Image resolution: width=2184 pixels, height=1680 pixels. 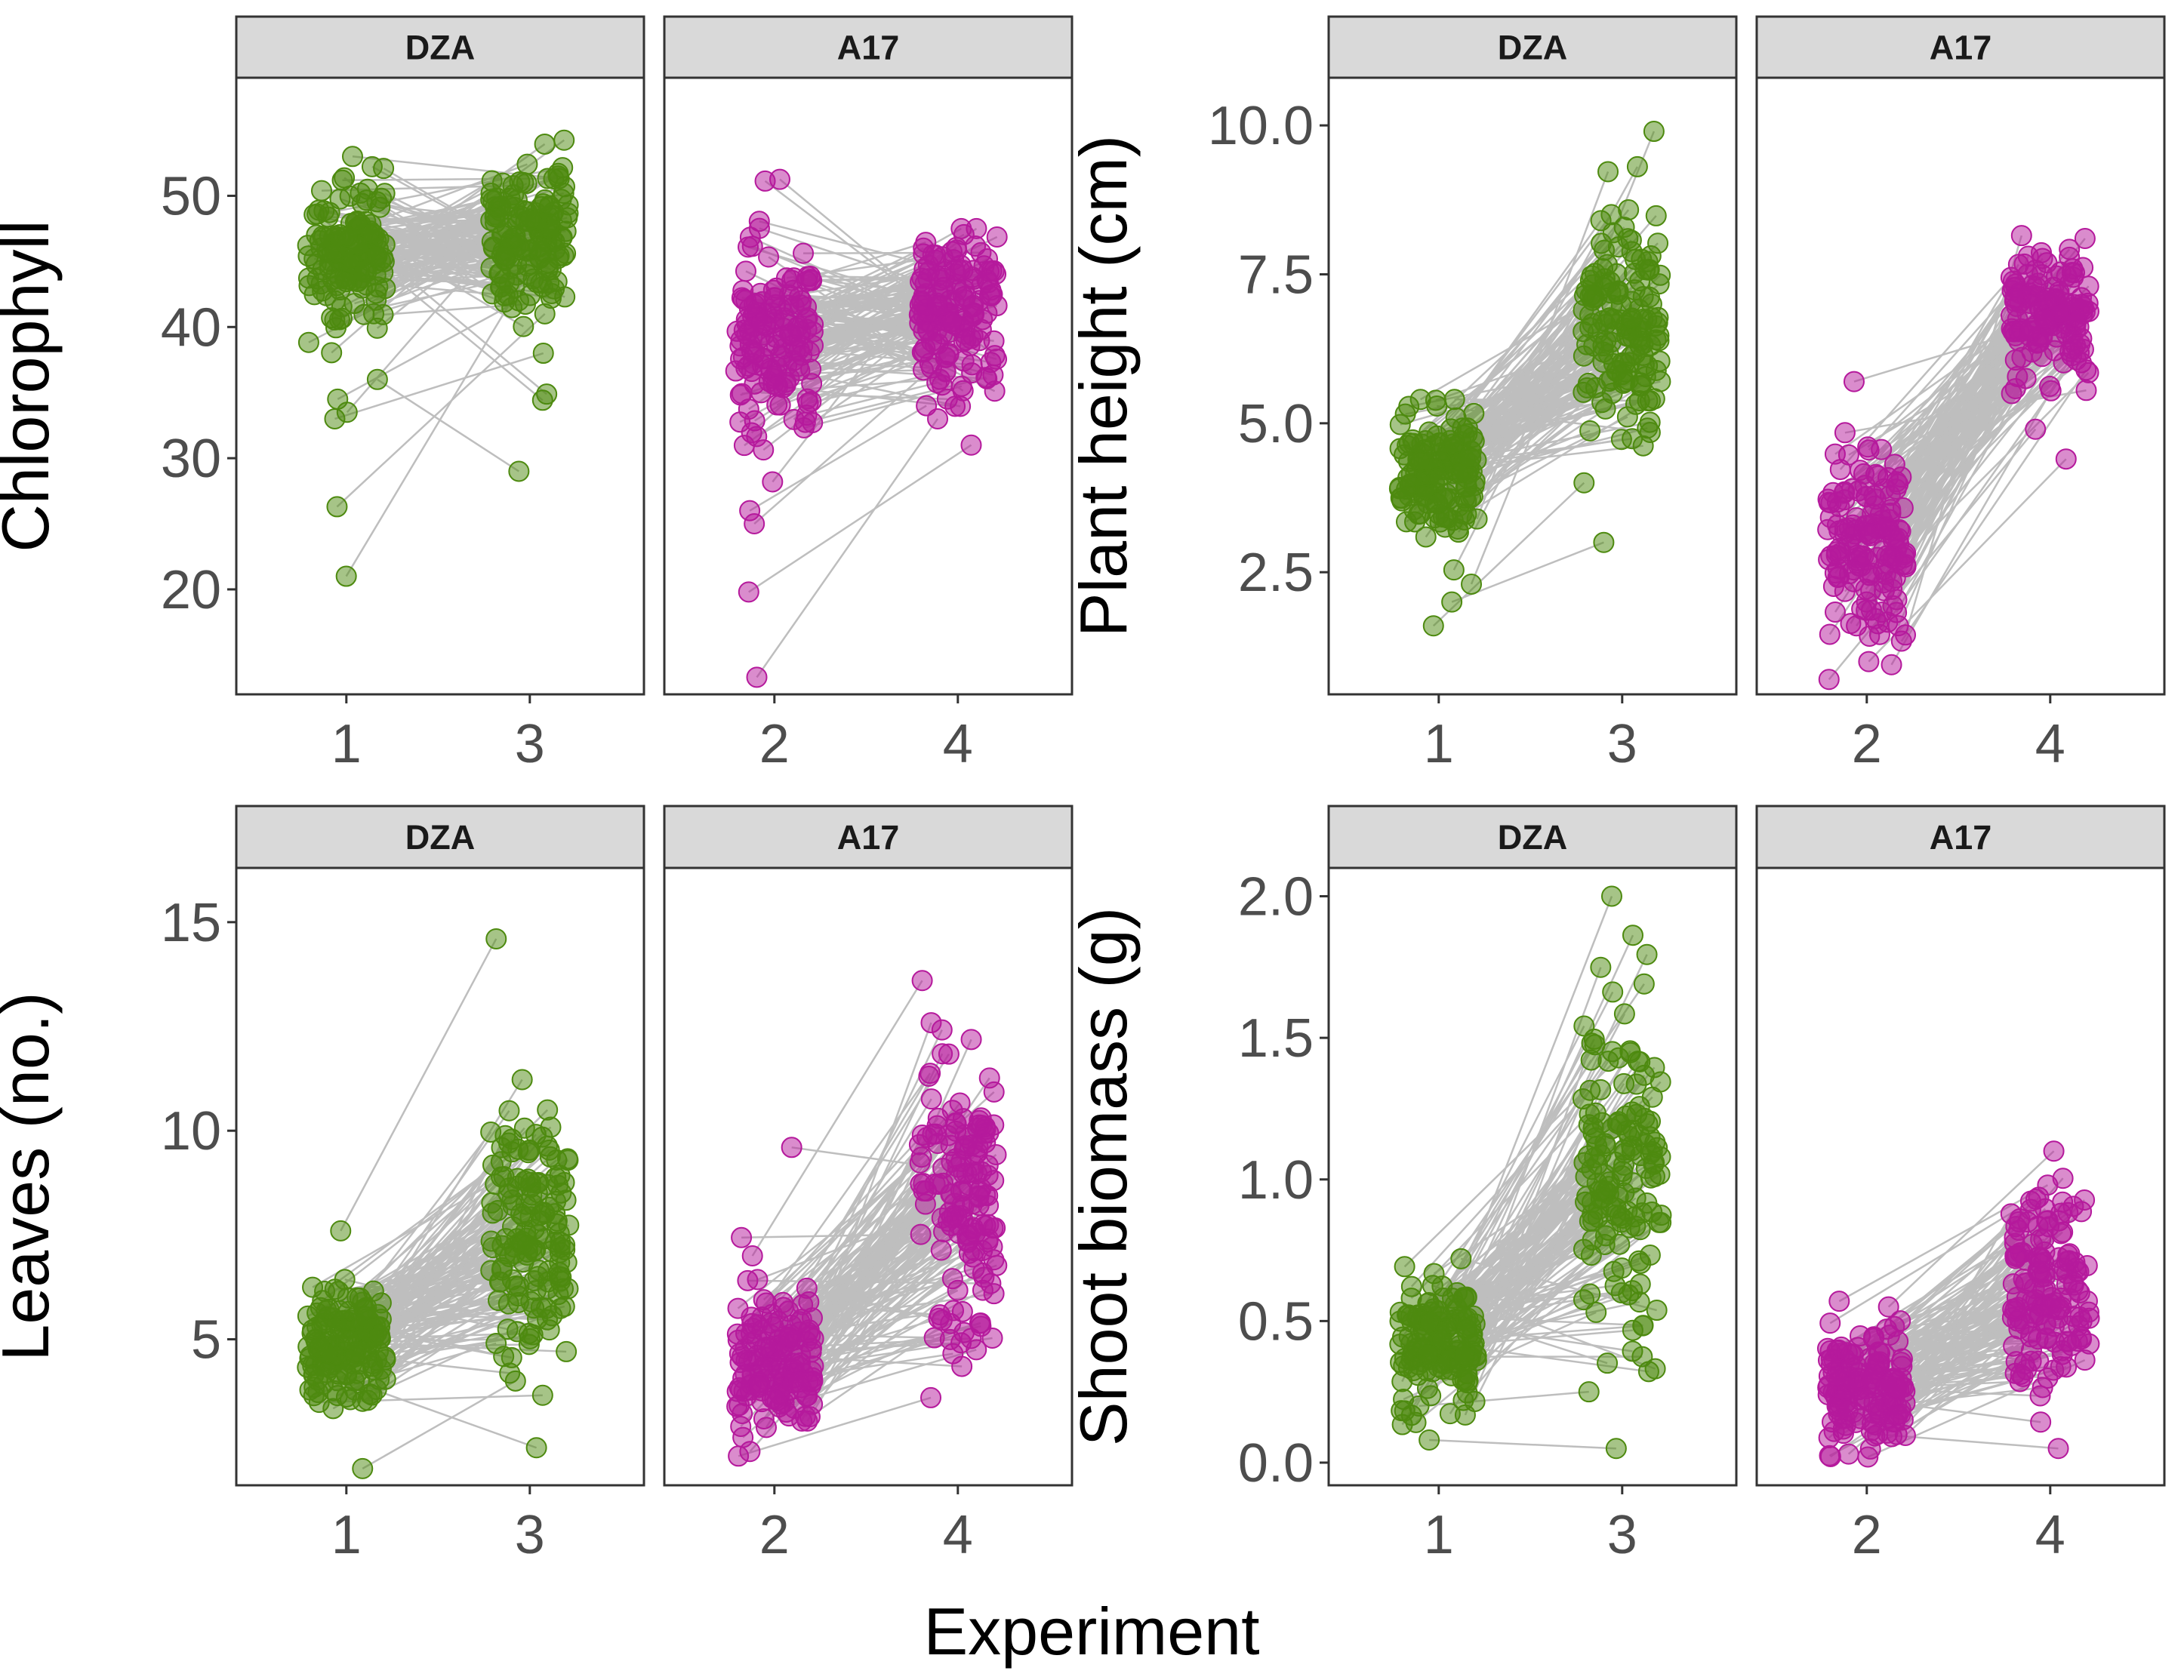 I want to click on facet-a17: A17 2 4, so click(x=1960, y=394).